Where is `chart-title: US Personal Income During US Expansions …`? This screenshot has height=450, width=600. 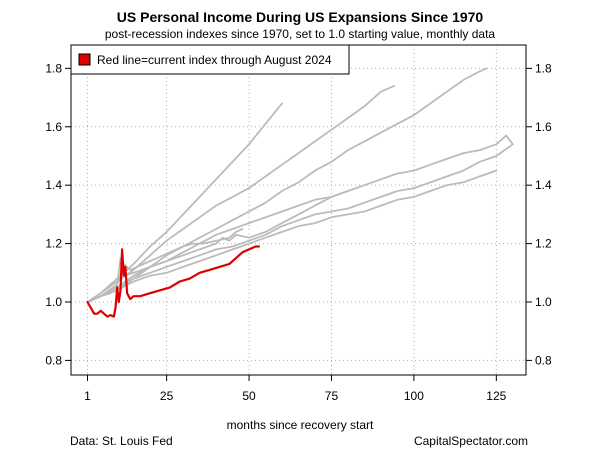 chart-title: US Personal Income During US Expansions … is located at coordinates (300, 17).